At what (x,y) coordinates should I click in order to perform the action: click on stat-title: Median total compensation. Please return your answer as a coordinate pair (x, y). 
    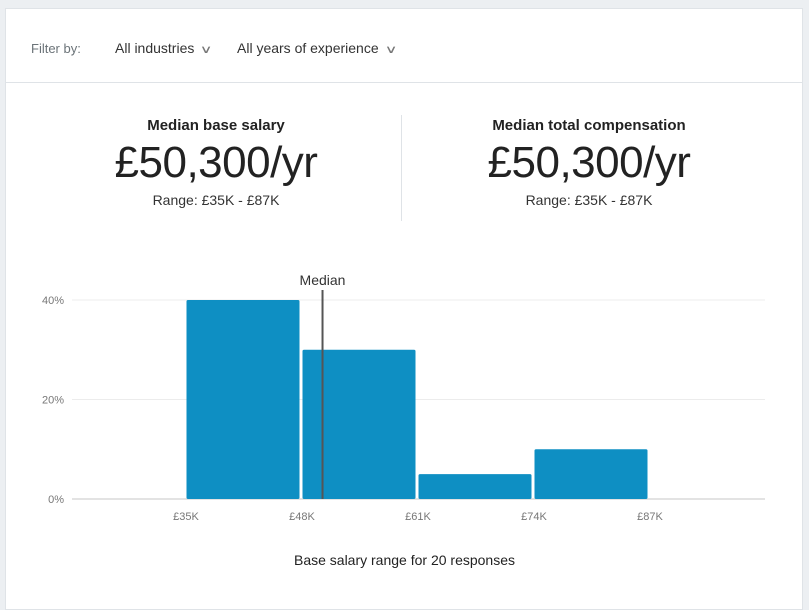
    Looking at the image, I should click on (589, 125).